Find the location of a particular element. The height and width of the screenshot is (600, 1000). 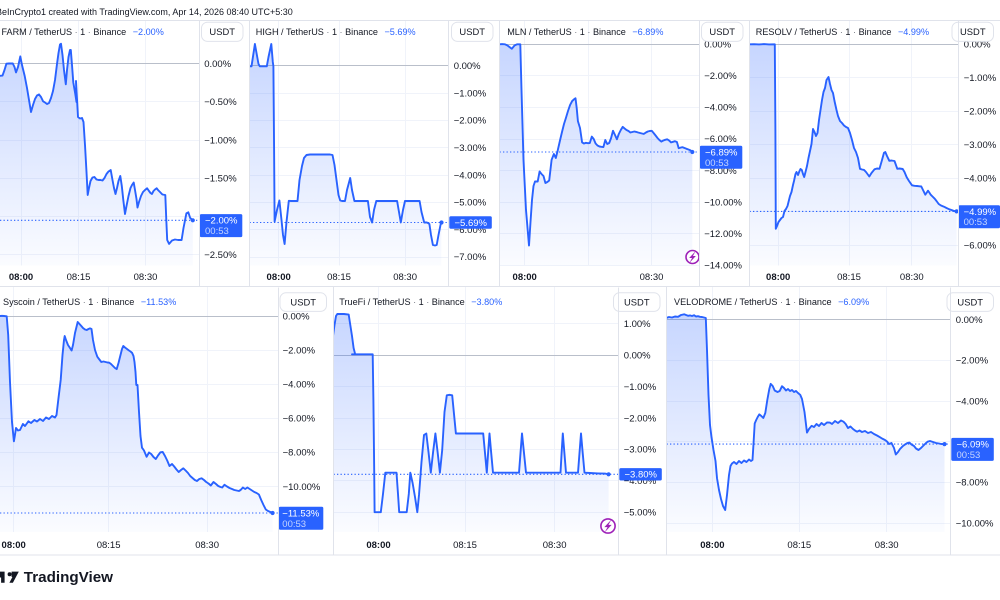

svg-text:FARM / TetherUS · 1 · Binance: FARM / TetherUS · 1 · Binance −2.00% is located at coordinates (83, 32).